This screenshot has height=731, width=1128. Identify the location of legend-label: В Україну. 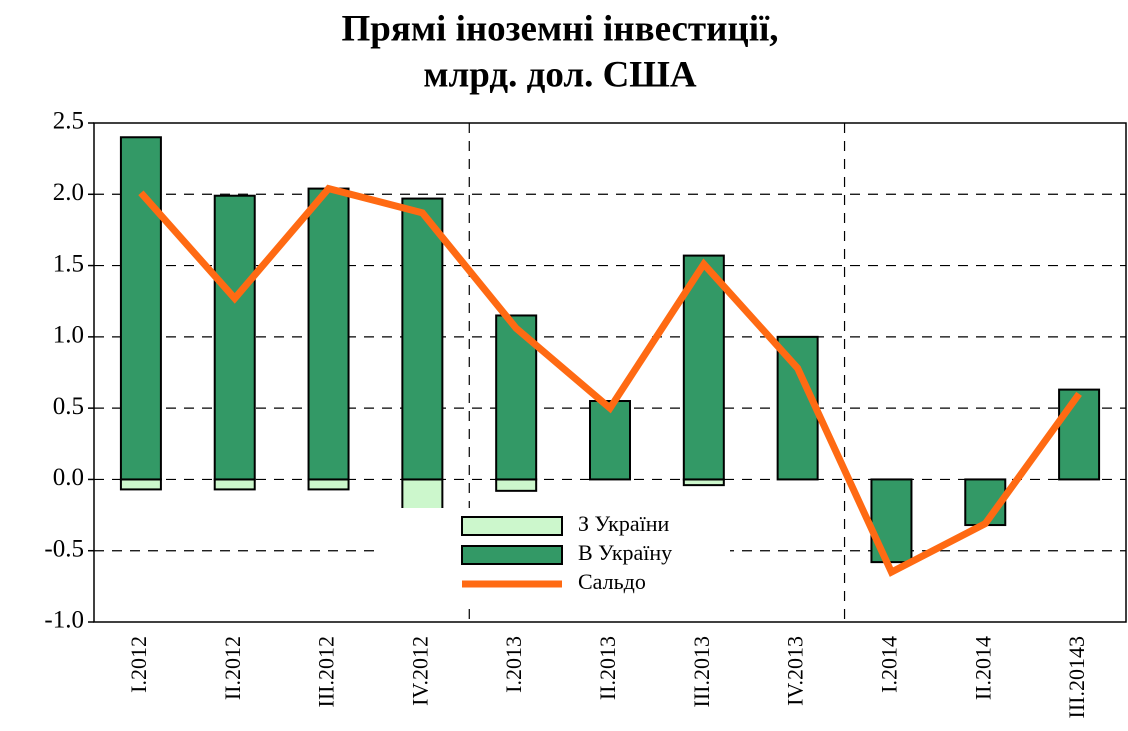
(625, 552).